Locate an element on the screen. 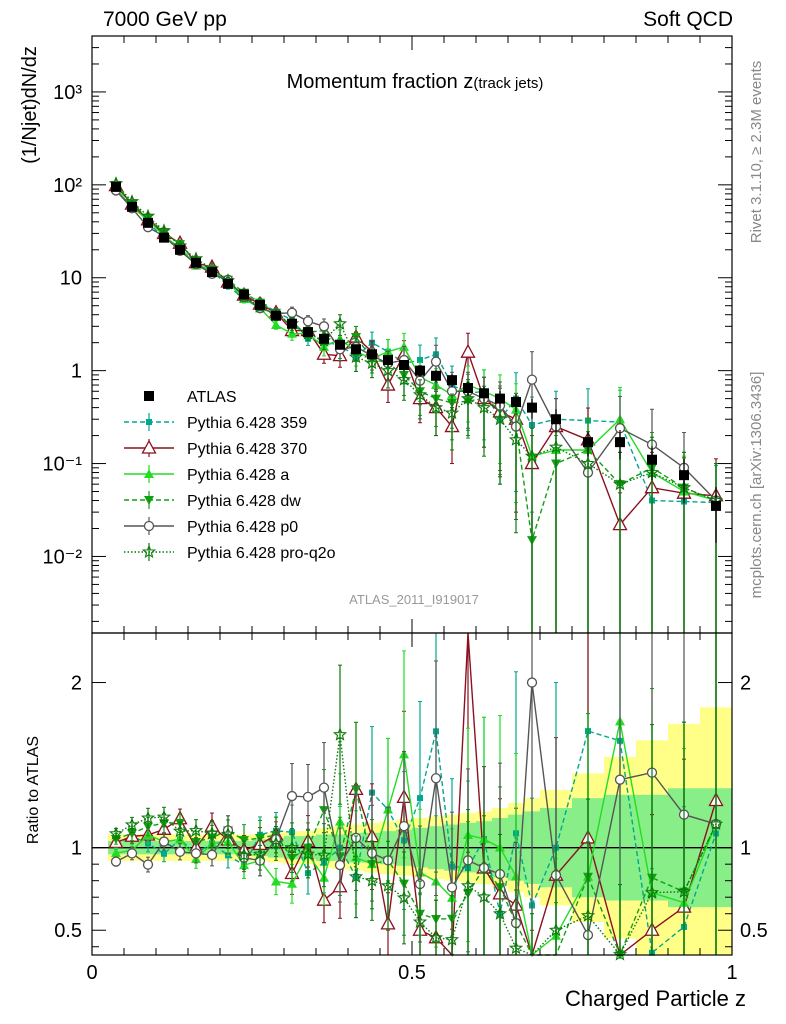  y-tick-label: 10² is located at coordinates (67, 186).